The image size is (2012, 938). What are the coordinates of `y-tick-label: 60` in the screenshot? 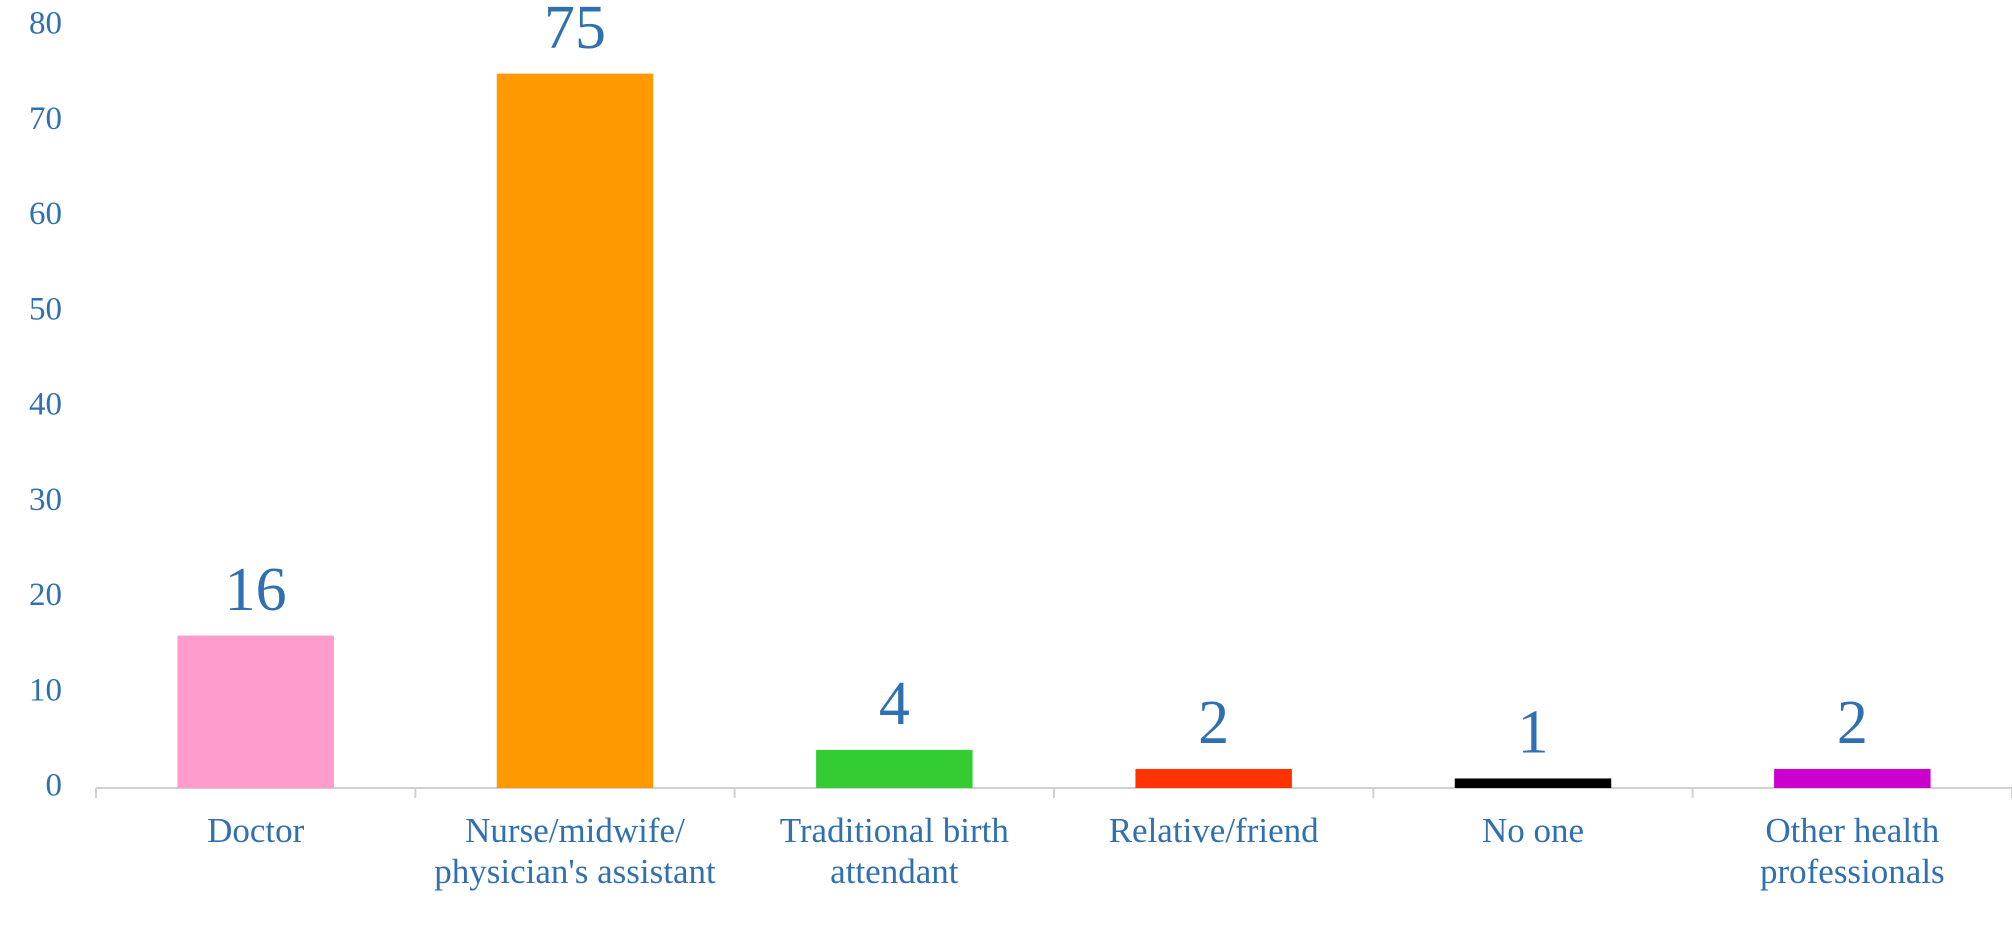 It's located at (45, 214).